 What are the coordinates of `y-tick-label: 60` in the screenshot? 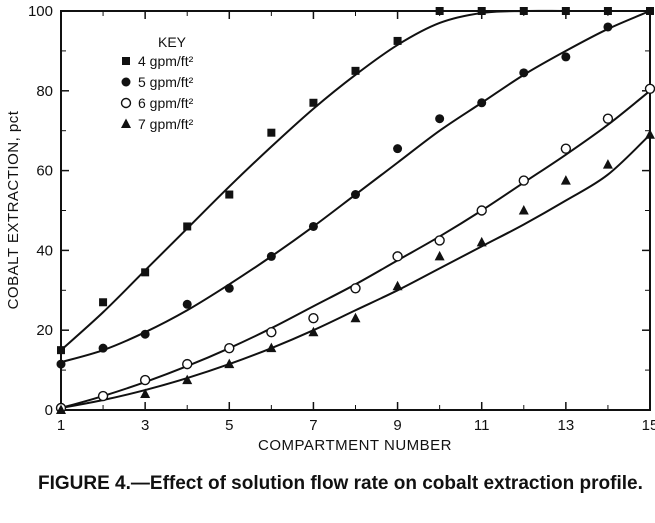 It's located at (44, 171).